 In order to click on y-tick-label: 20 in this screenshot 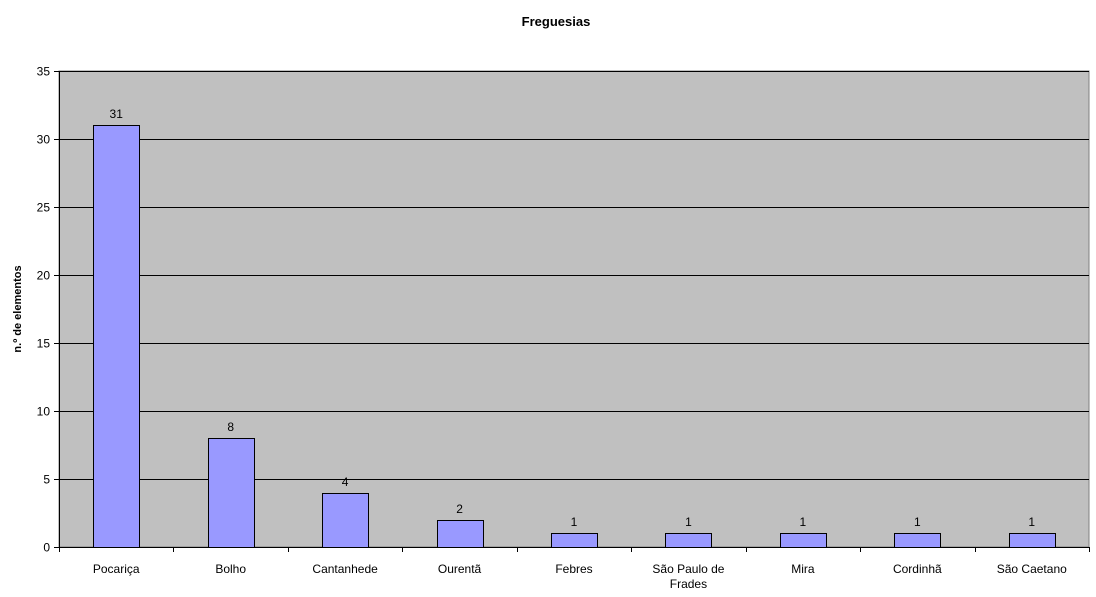, I will do `click(44, 276)`.